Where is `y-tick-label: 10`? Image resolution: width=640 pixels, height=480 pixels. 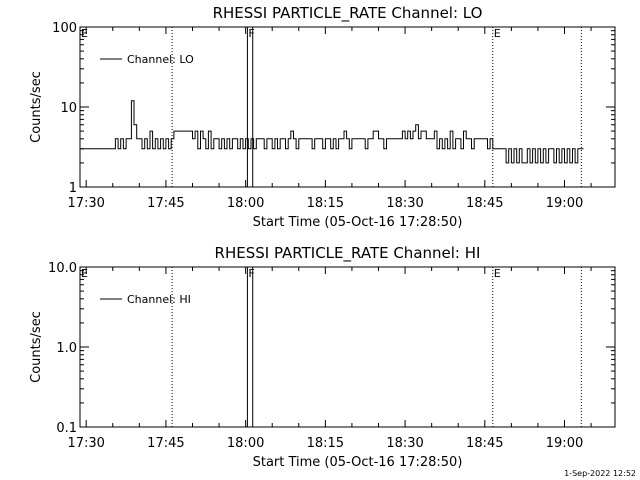
y-tick-label: 10 is located at coordinates (68, 108).